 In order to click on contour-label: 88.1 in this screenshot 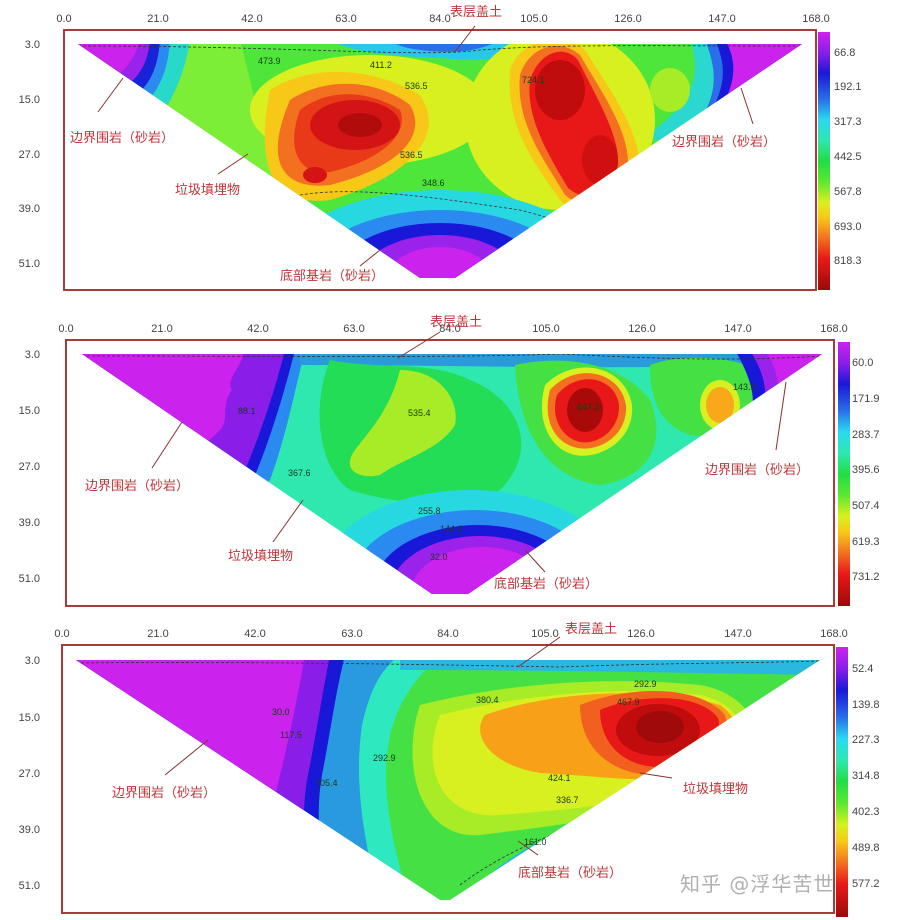, I will do `click(247, 411)`.